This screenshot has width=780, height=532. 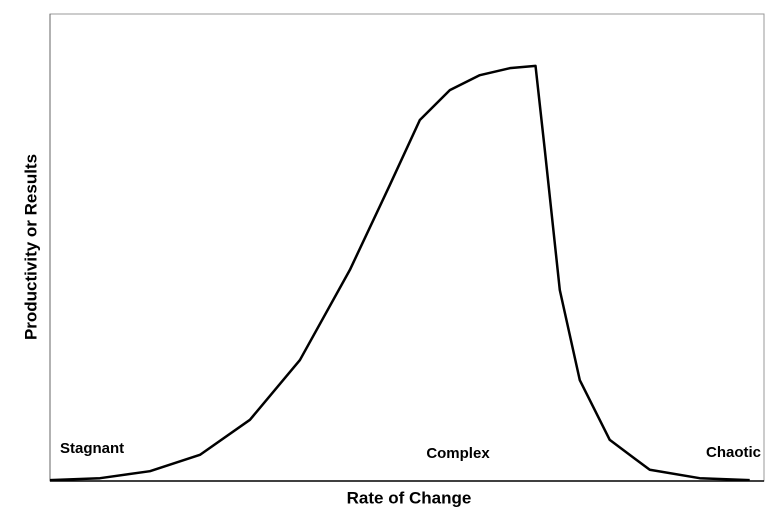 I want to click on region-label: Chaotic, so click(x=733, y=452).